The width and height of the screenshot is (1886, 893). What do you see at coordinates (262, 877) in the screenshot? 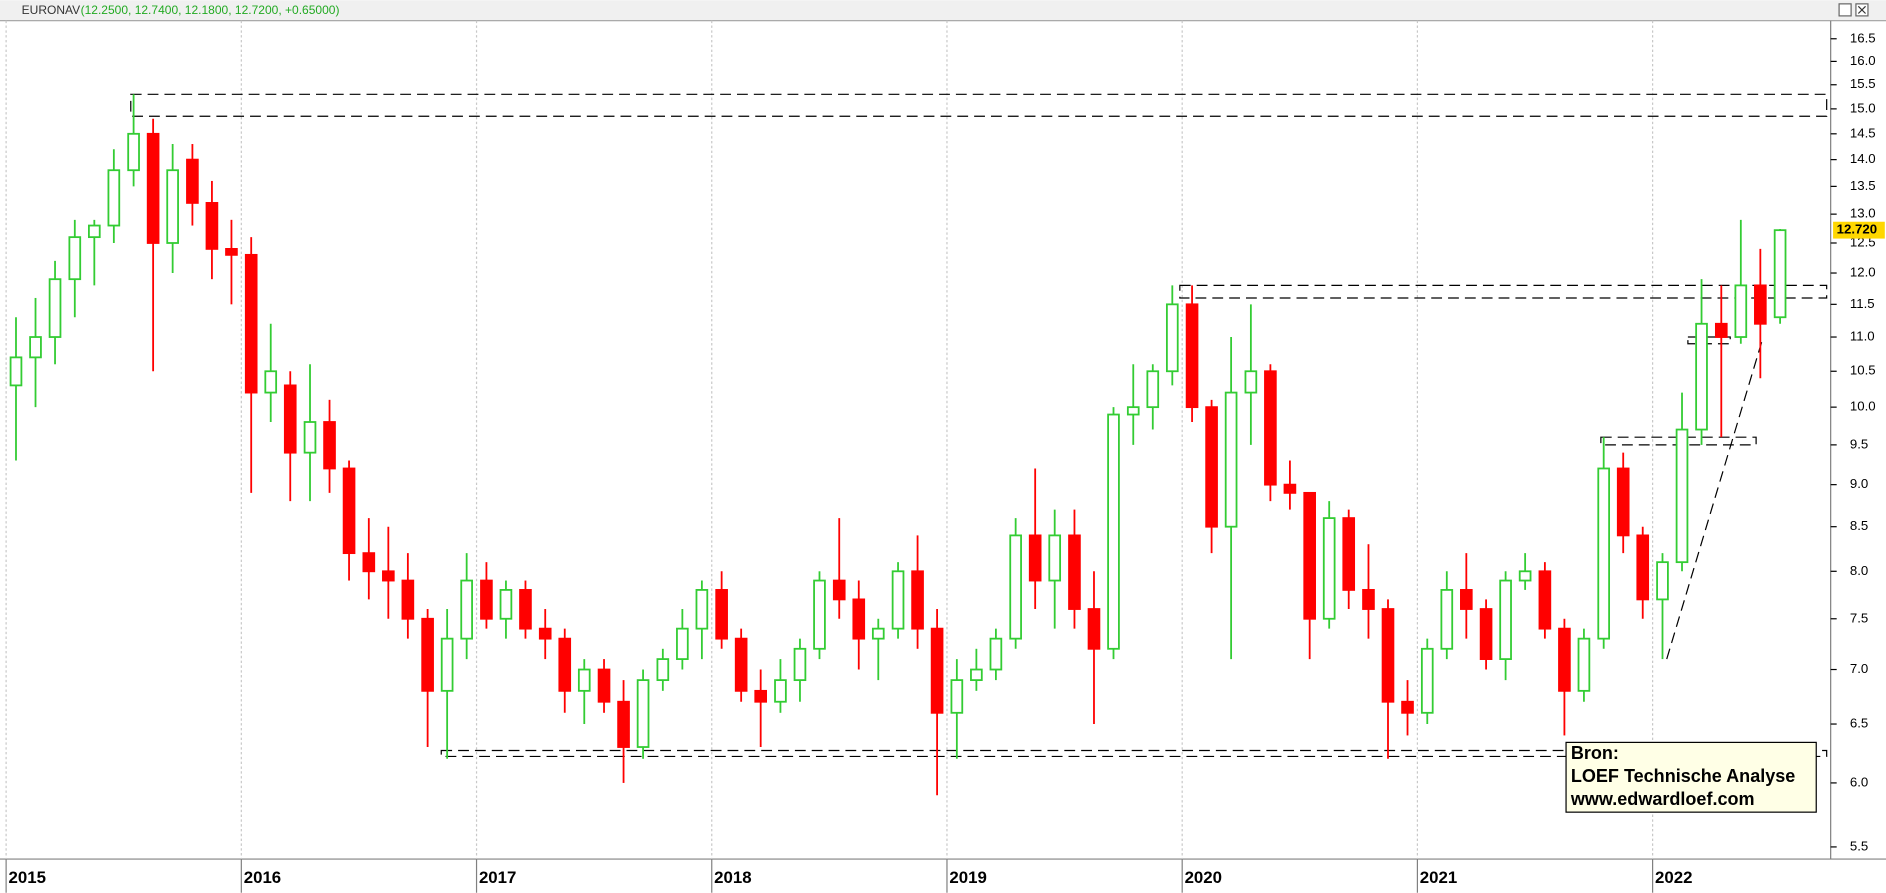
I see `x-tick-label: 2016` at bounding box center [262, 877].